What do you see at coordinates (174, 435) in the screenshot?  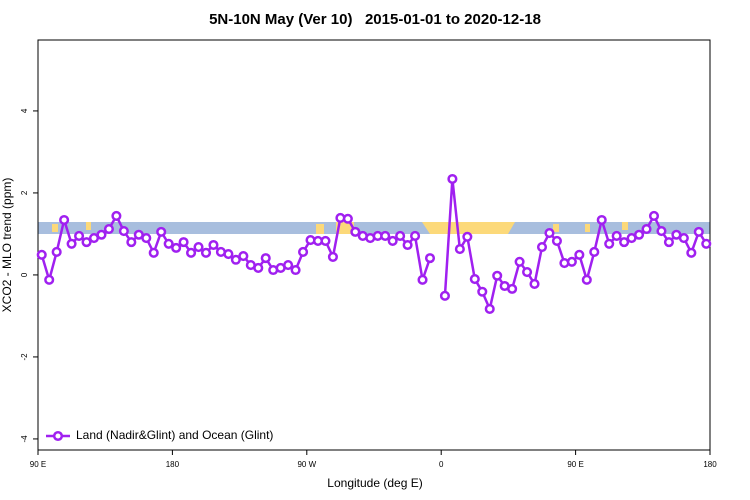 I see `legend-label: Land (Nadir&Glint) and Ocean (Glint)` at bounding box center [174, 435].